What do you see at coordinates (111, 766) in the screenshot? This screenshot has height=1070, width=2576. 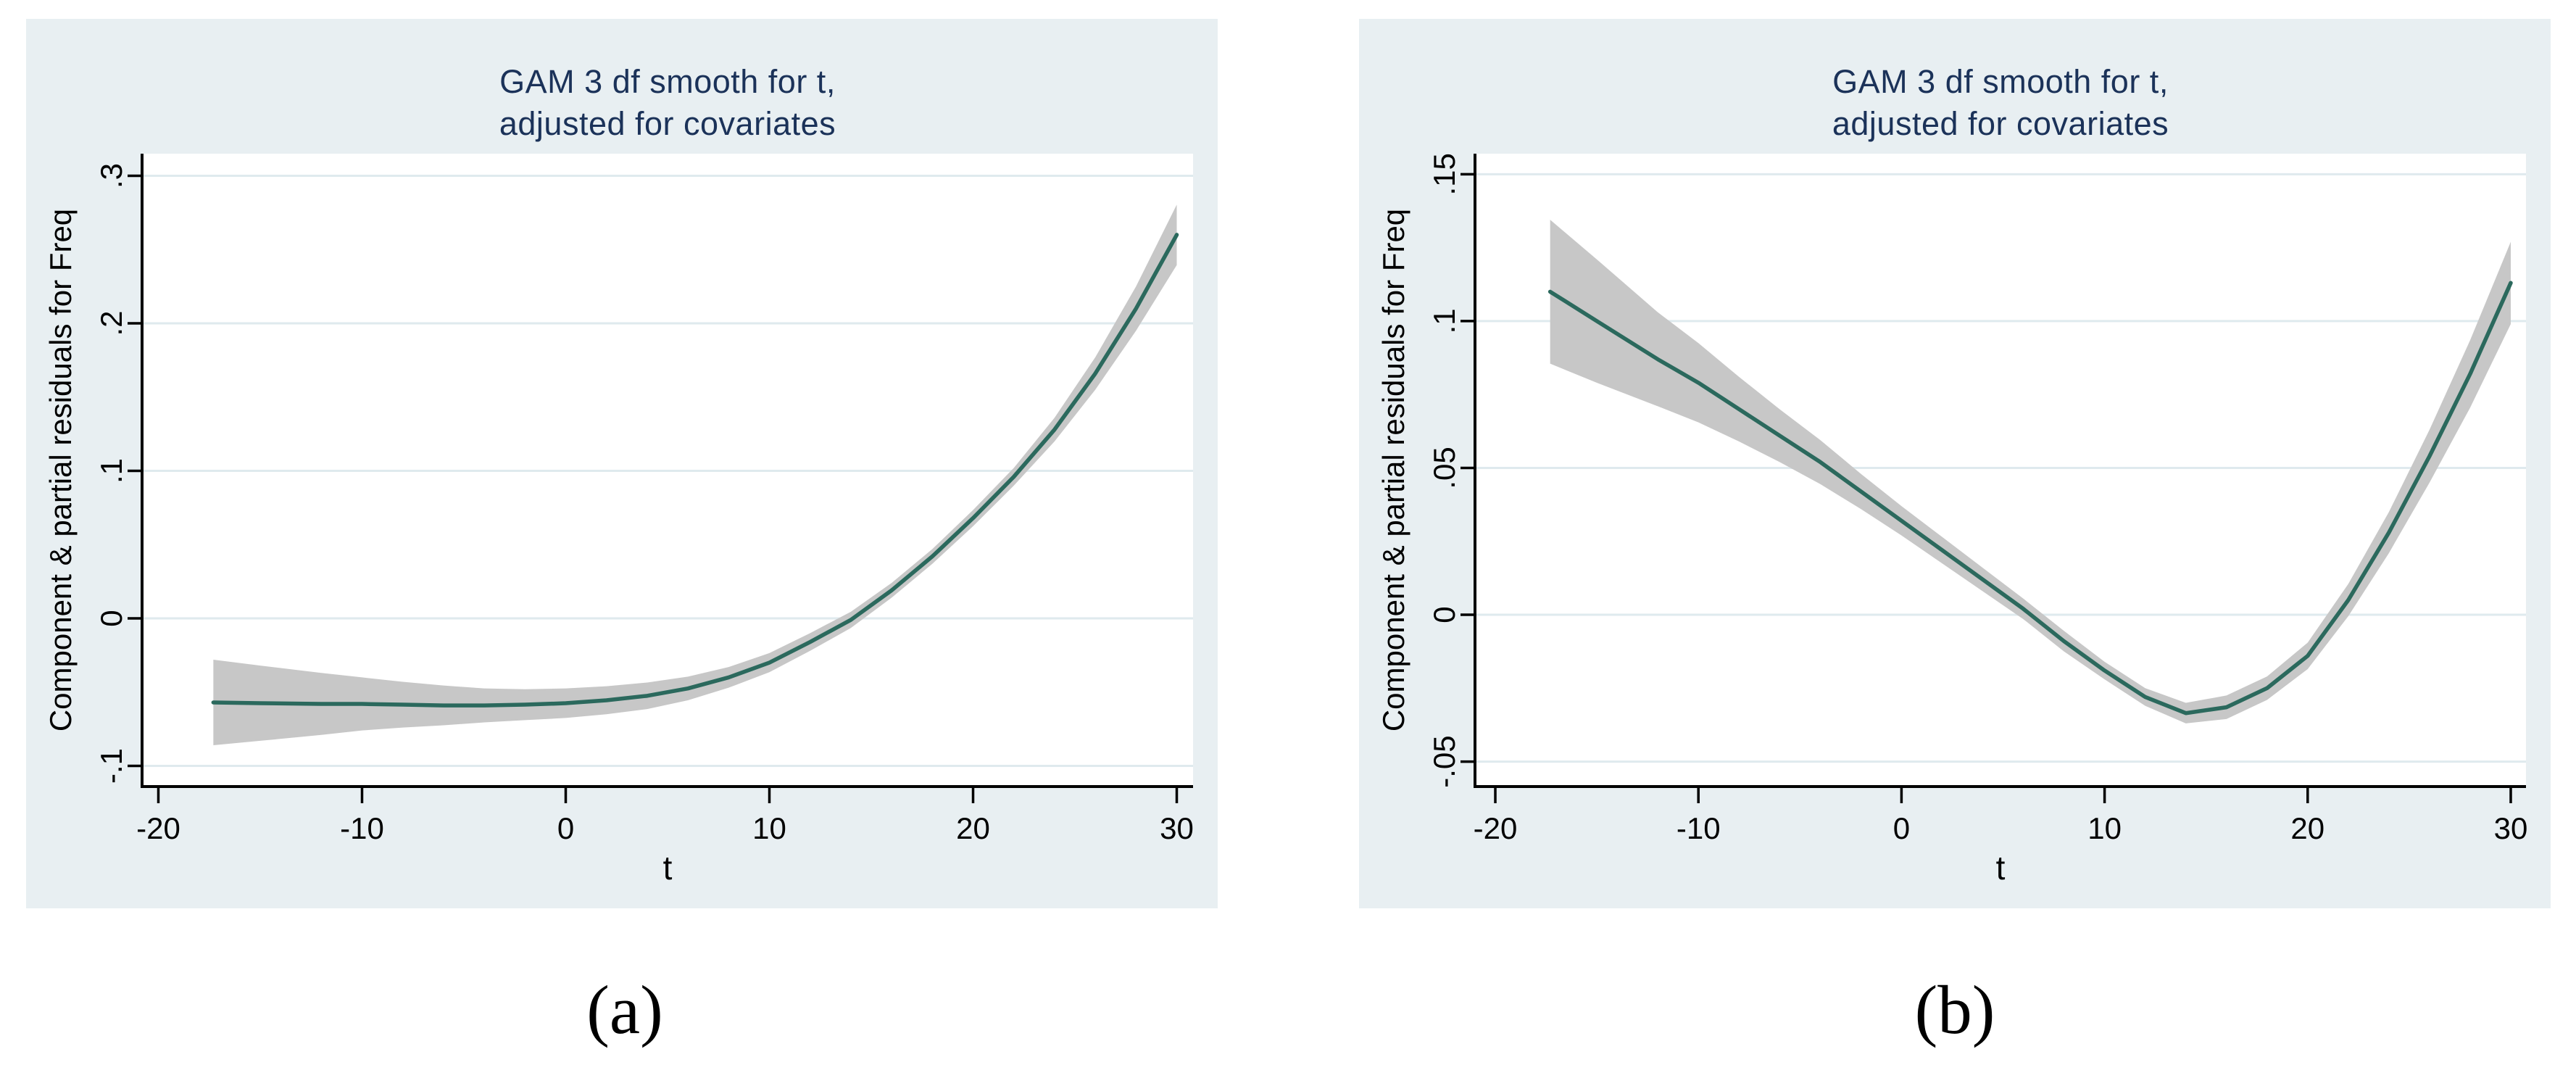 I see `y-tick-label: -.1` at bounding box center [111, 766].